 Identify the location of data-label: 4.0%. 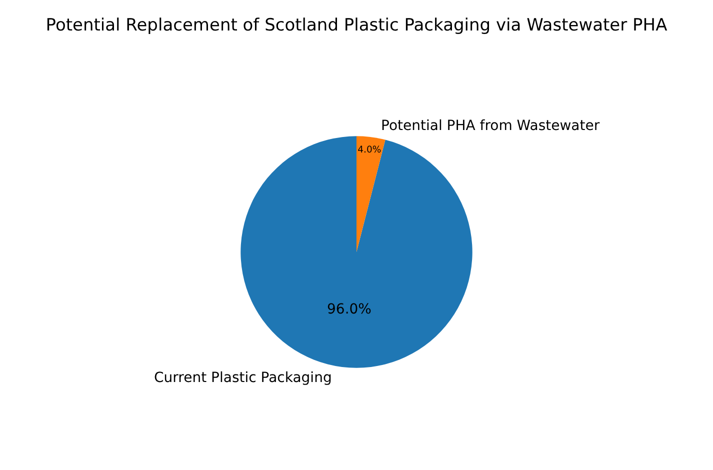
(370, 150).